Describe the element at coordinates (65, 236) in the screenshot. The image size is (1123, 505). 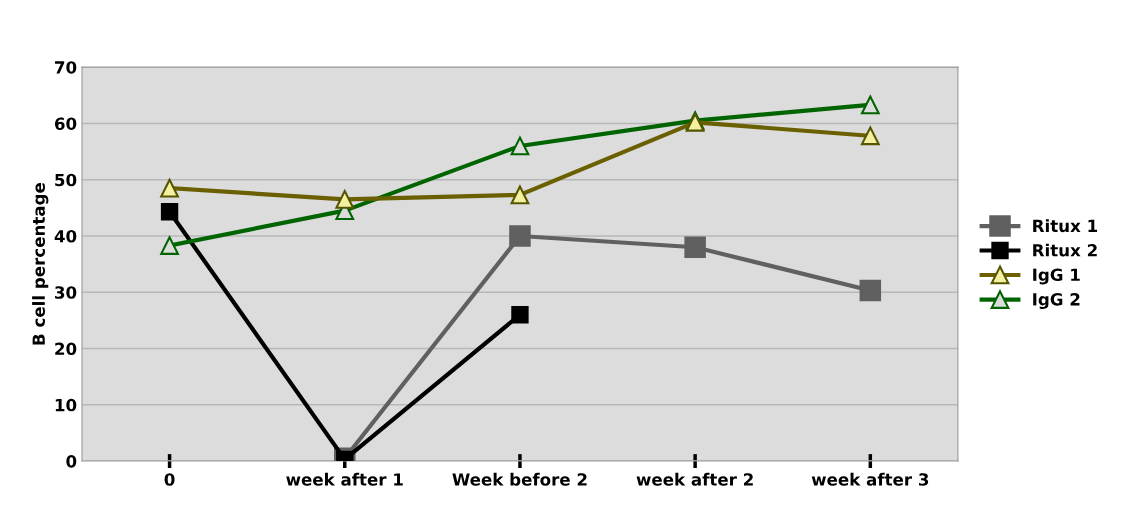
I see `y-tick-label: 40` at that location.